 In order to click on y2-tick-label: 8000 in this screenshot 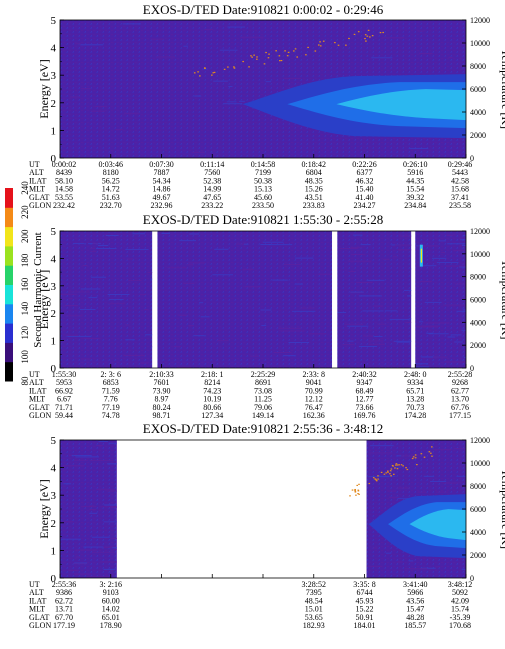, I will do `click(478, 486)`.